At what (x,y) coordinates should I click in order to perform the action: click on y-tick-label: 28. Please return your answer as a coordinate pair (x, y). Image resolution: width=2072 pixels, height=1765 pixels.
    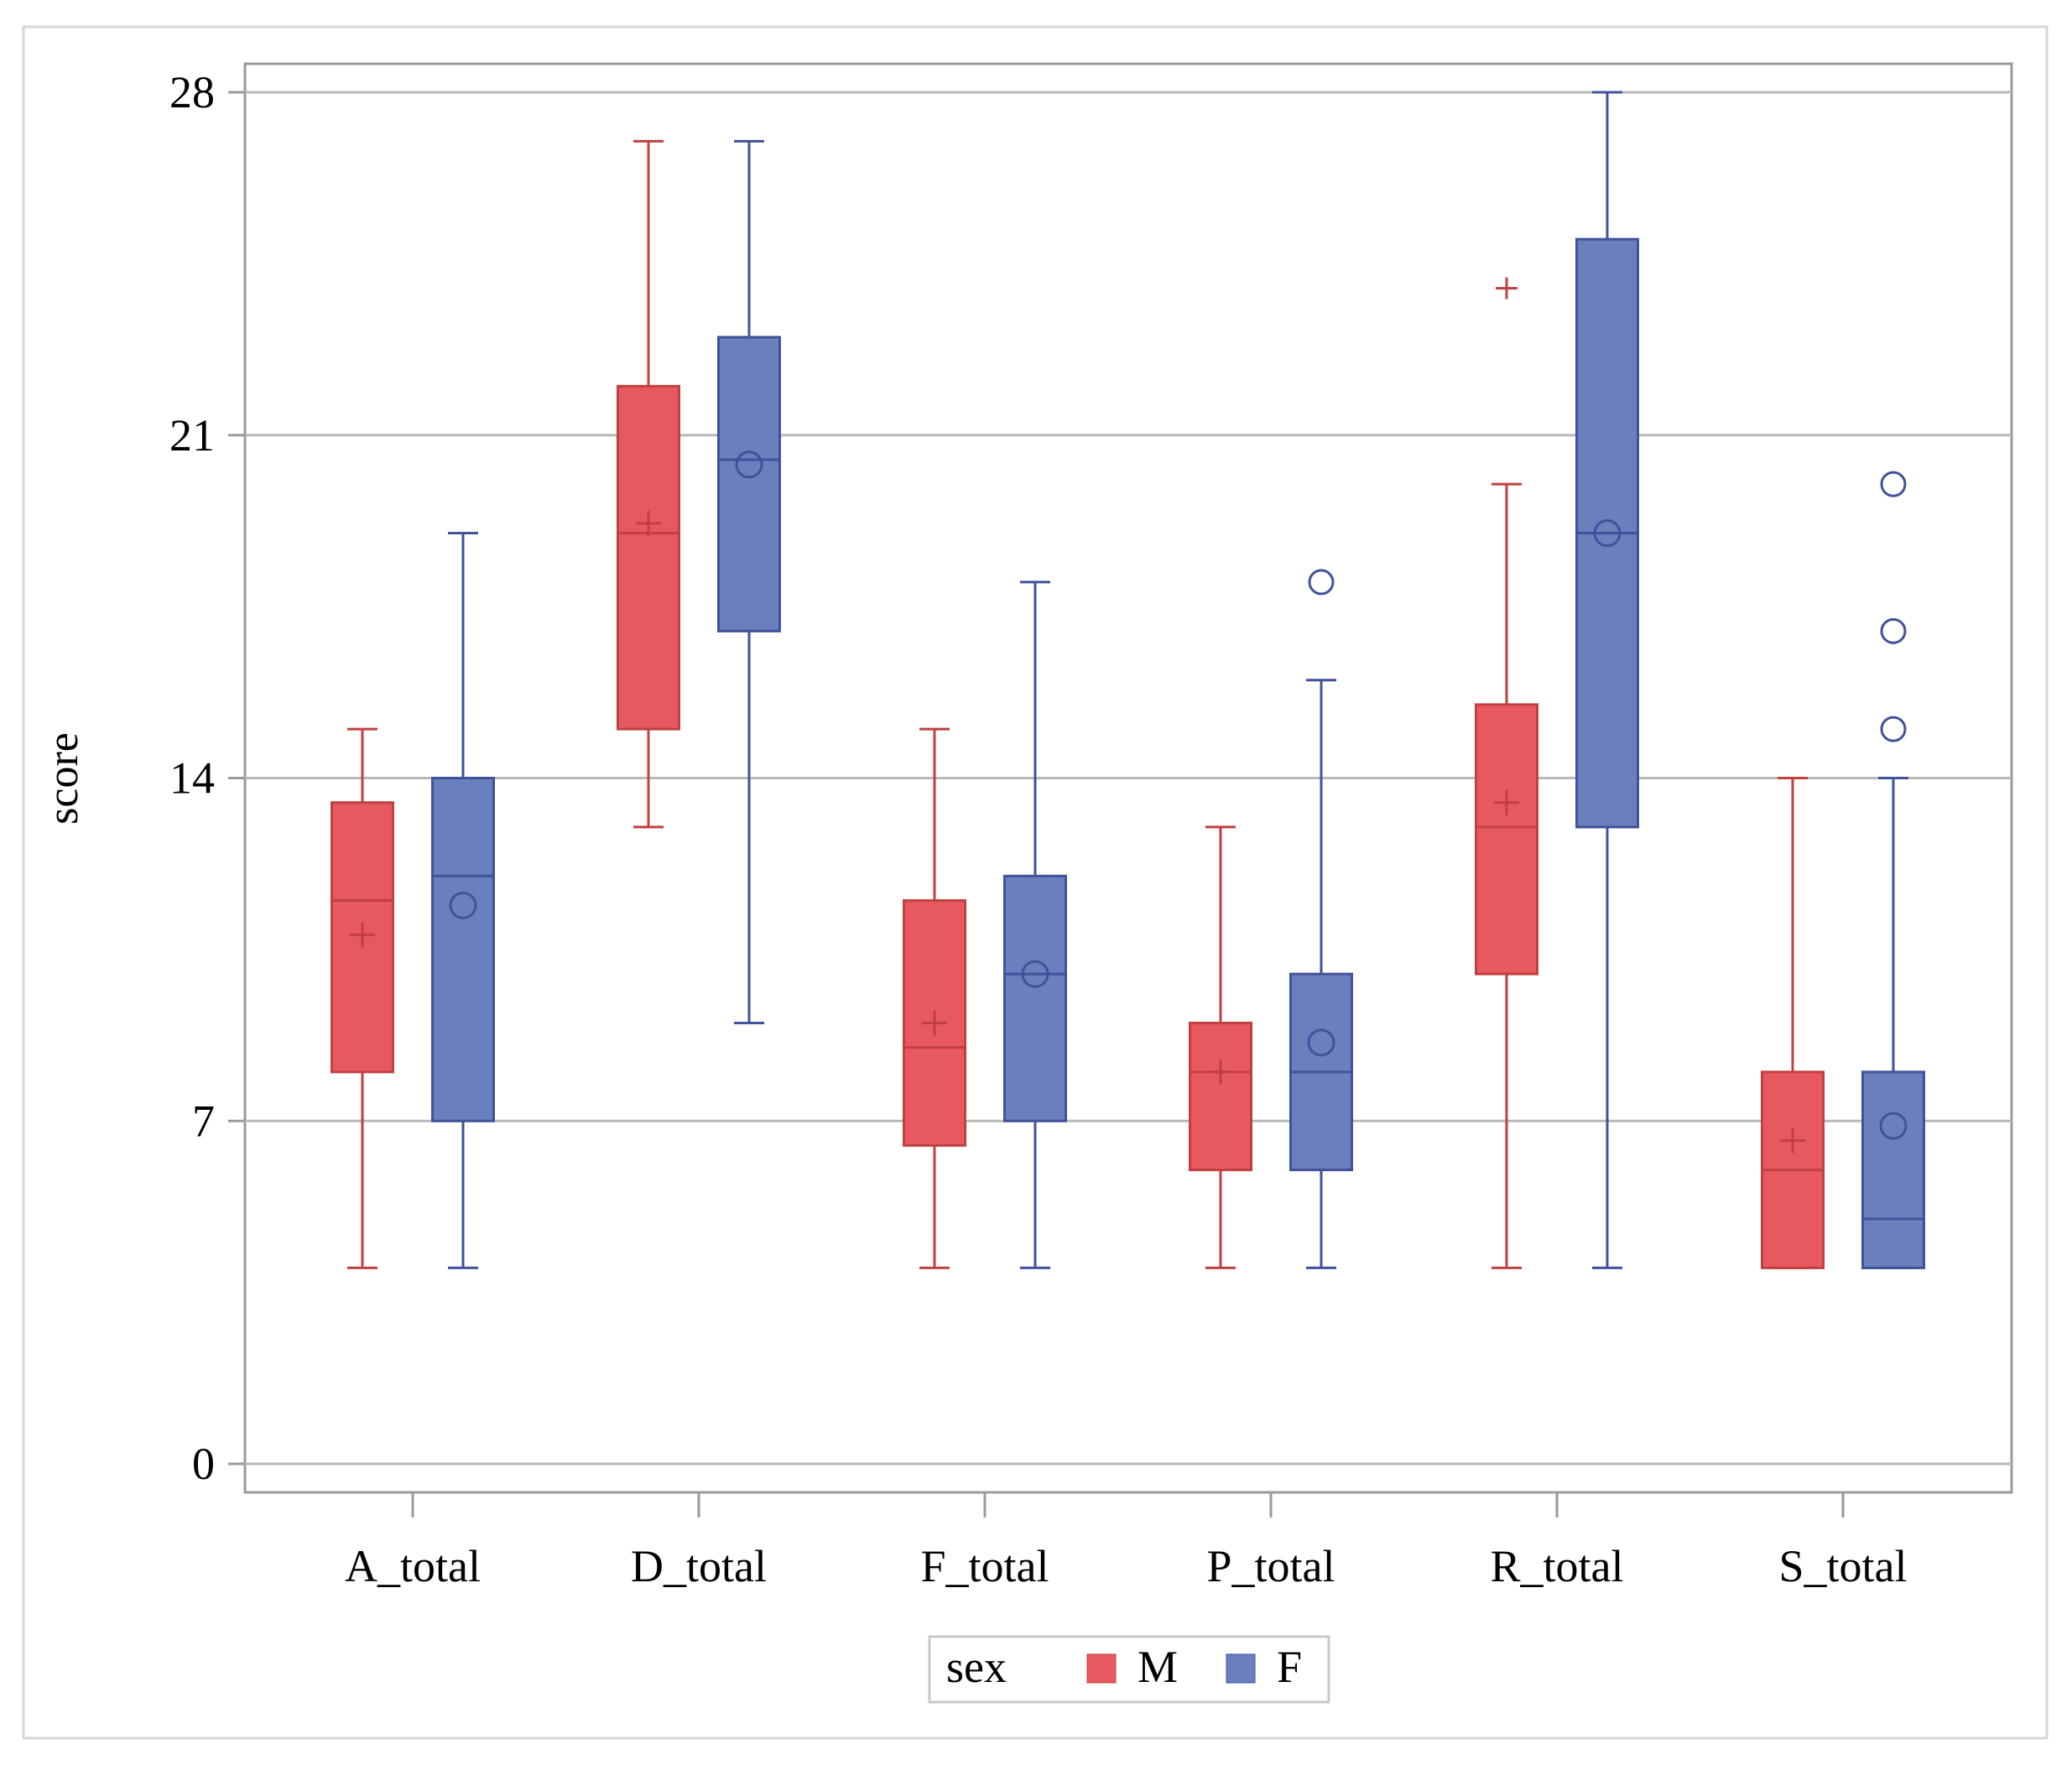
    Looking at the image, I should click on (192, 92).